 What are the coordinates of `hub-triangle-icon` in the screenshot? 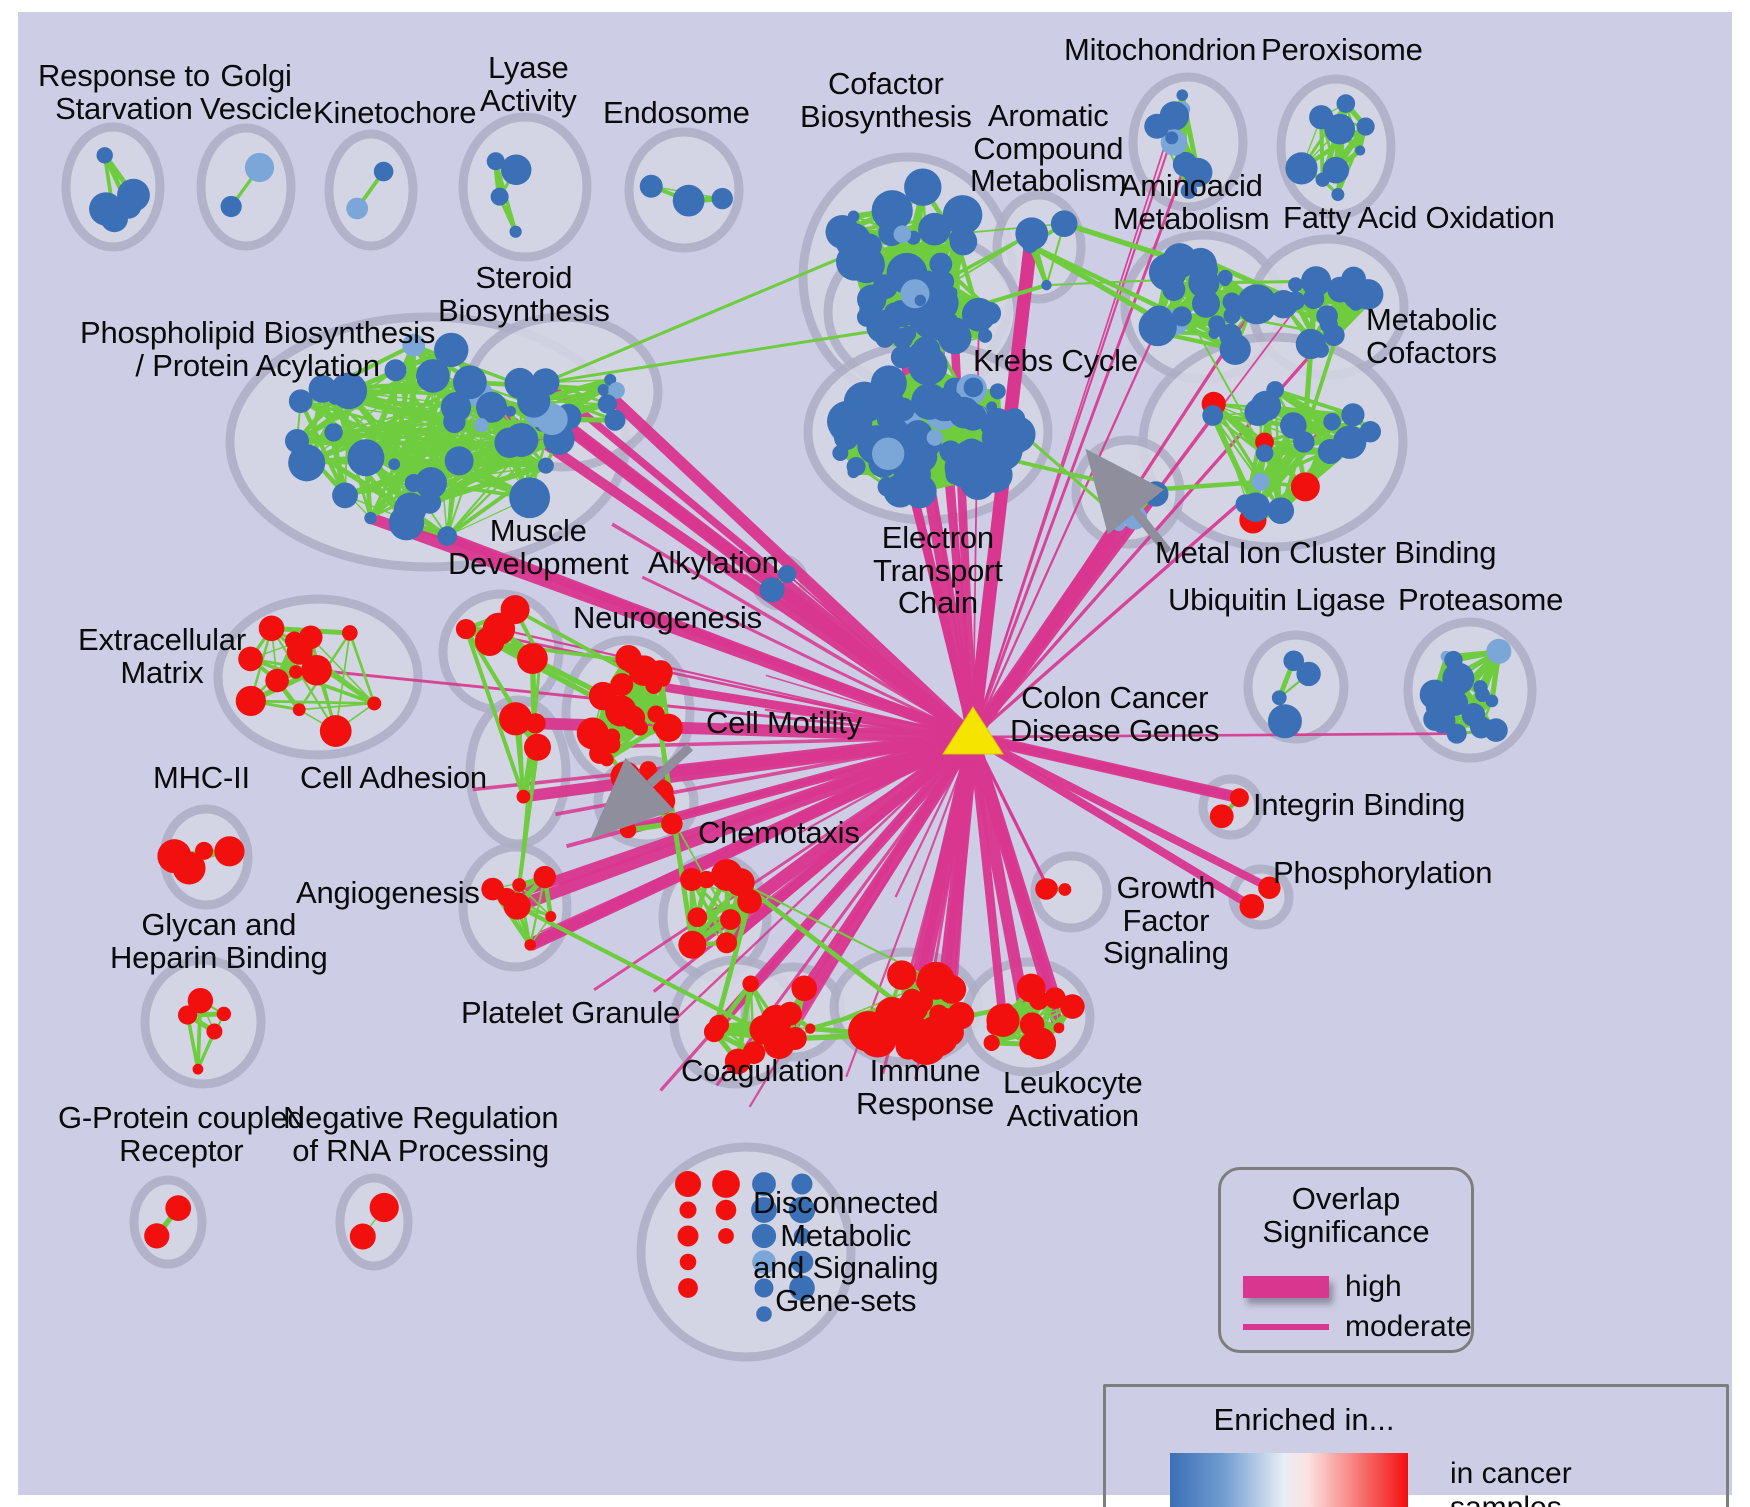 It's located at (973, 730).